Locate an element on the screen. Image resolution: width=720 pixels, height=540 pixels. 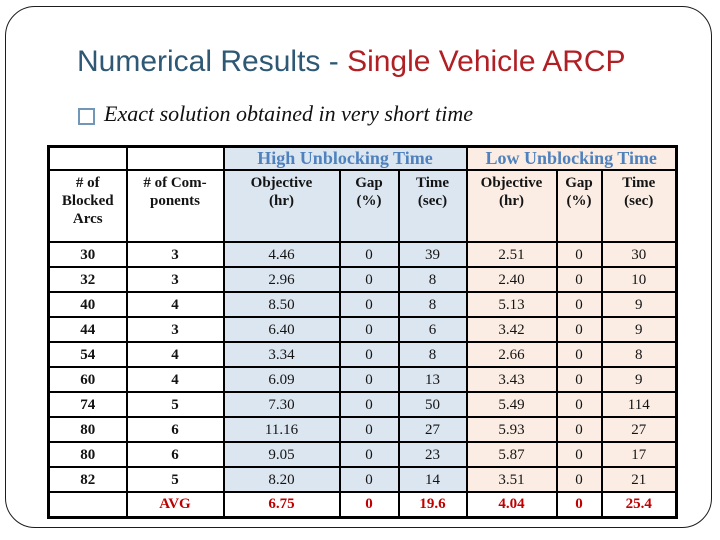
data-cell: 23 is located at coordinates (432, 454).